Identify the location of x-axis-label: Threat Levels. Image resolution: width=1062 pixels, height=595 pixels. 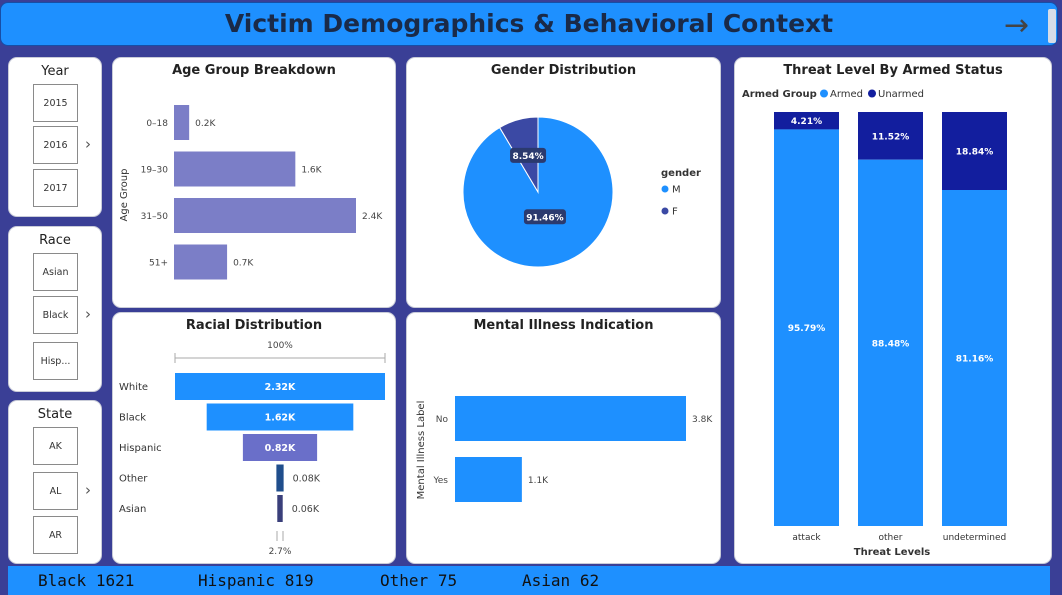
(892, 552).